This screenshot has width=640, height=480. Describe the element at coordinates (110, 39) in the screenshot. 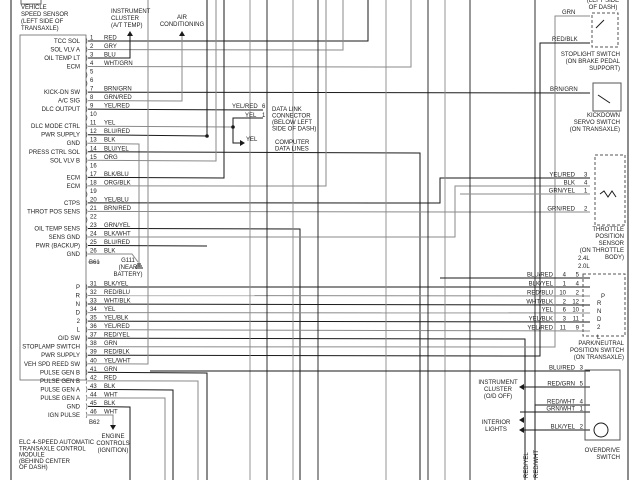

I see `wire-color: RED` at that location.